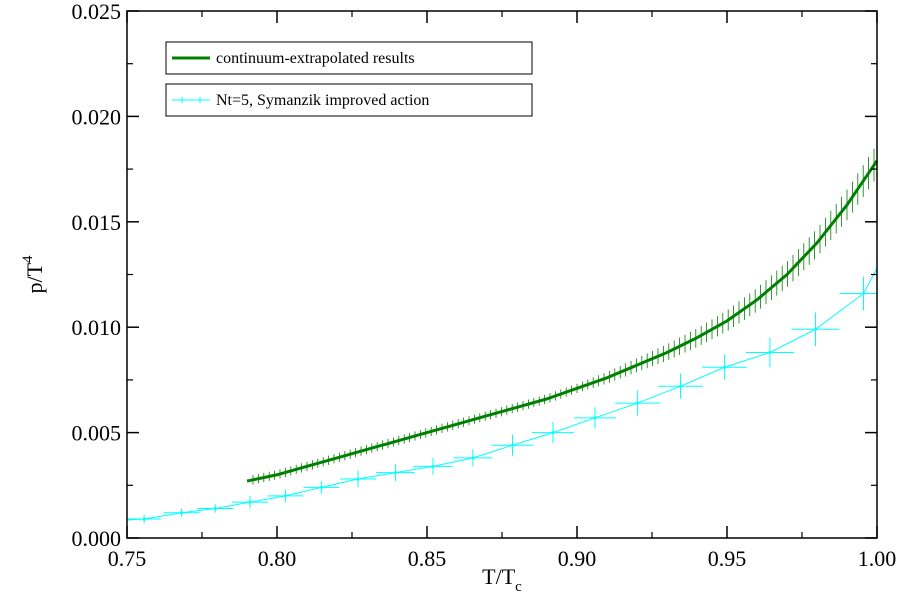  Describe the element at coordinates (97, 433) in the screenshot. I see `y-tick-label: 0.005` at that location.